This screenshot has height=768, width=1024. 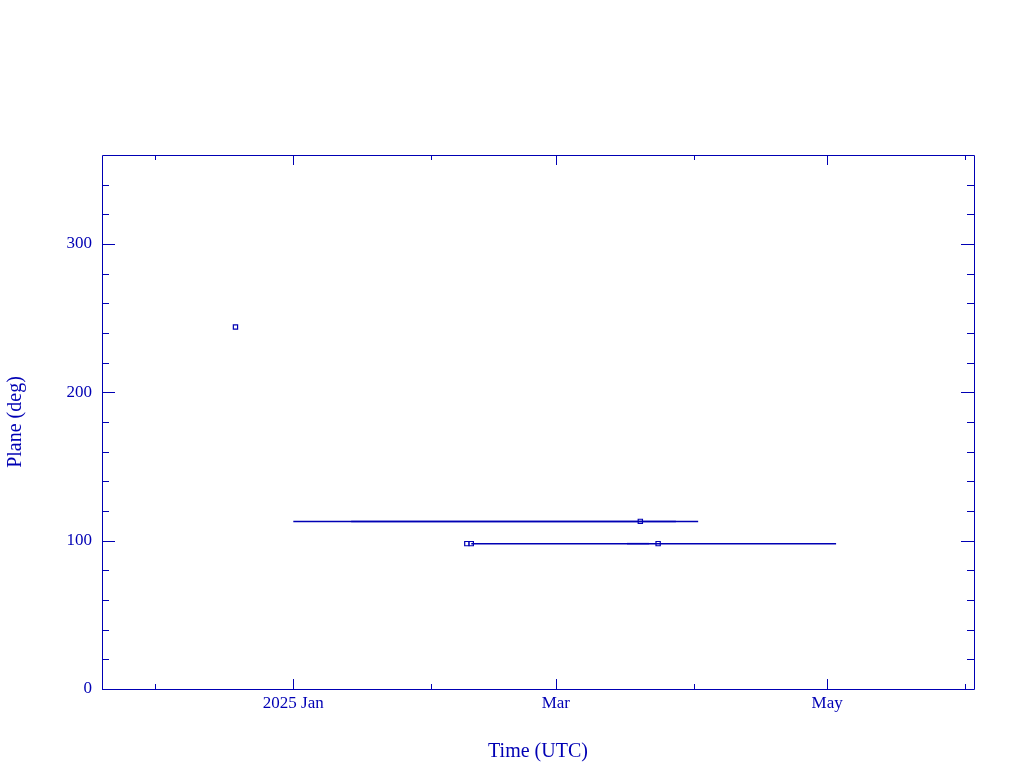 I want to click on x-tick-label: 2025 Jan, so click(x=293, y=702).